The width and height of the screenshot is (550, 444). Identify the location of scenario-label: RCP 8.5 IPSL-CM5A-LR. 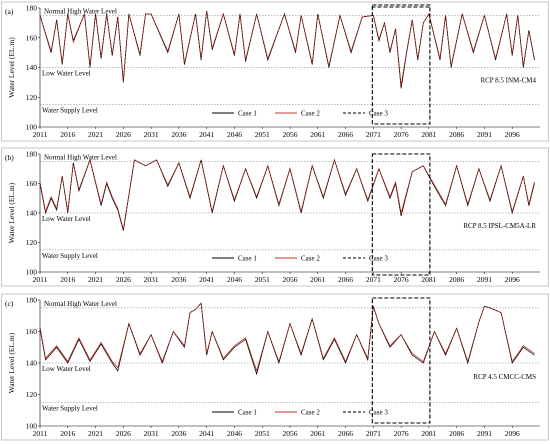
(499, 226).